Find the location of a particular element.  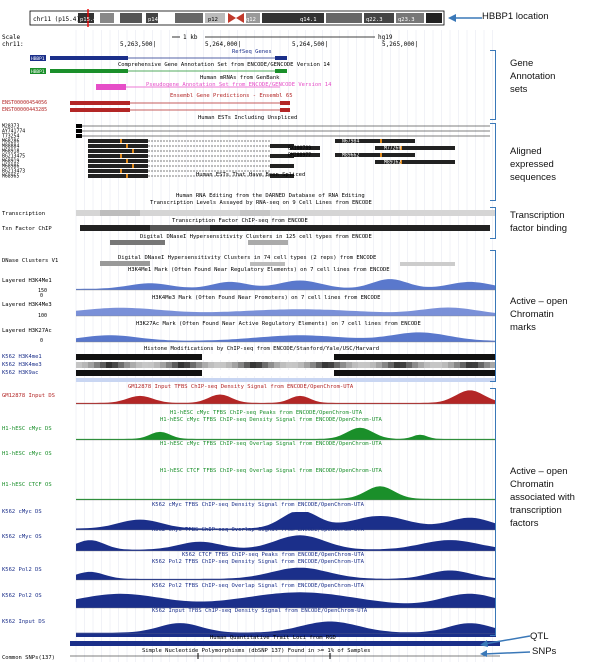

histone-heatmap-rows is located at coordinates (286, 365).